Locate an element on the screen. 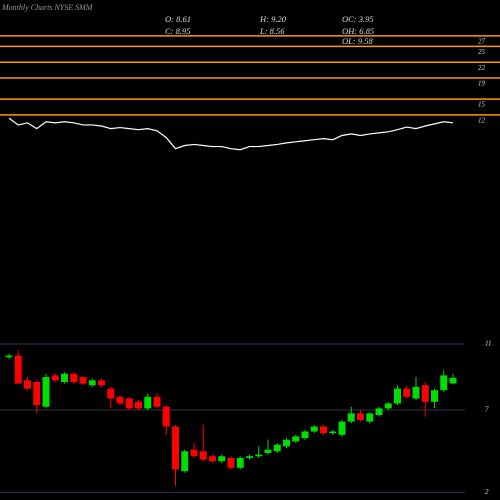  stat-label: C: 8.95 is located at coordinates (178, 31).